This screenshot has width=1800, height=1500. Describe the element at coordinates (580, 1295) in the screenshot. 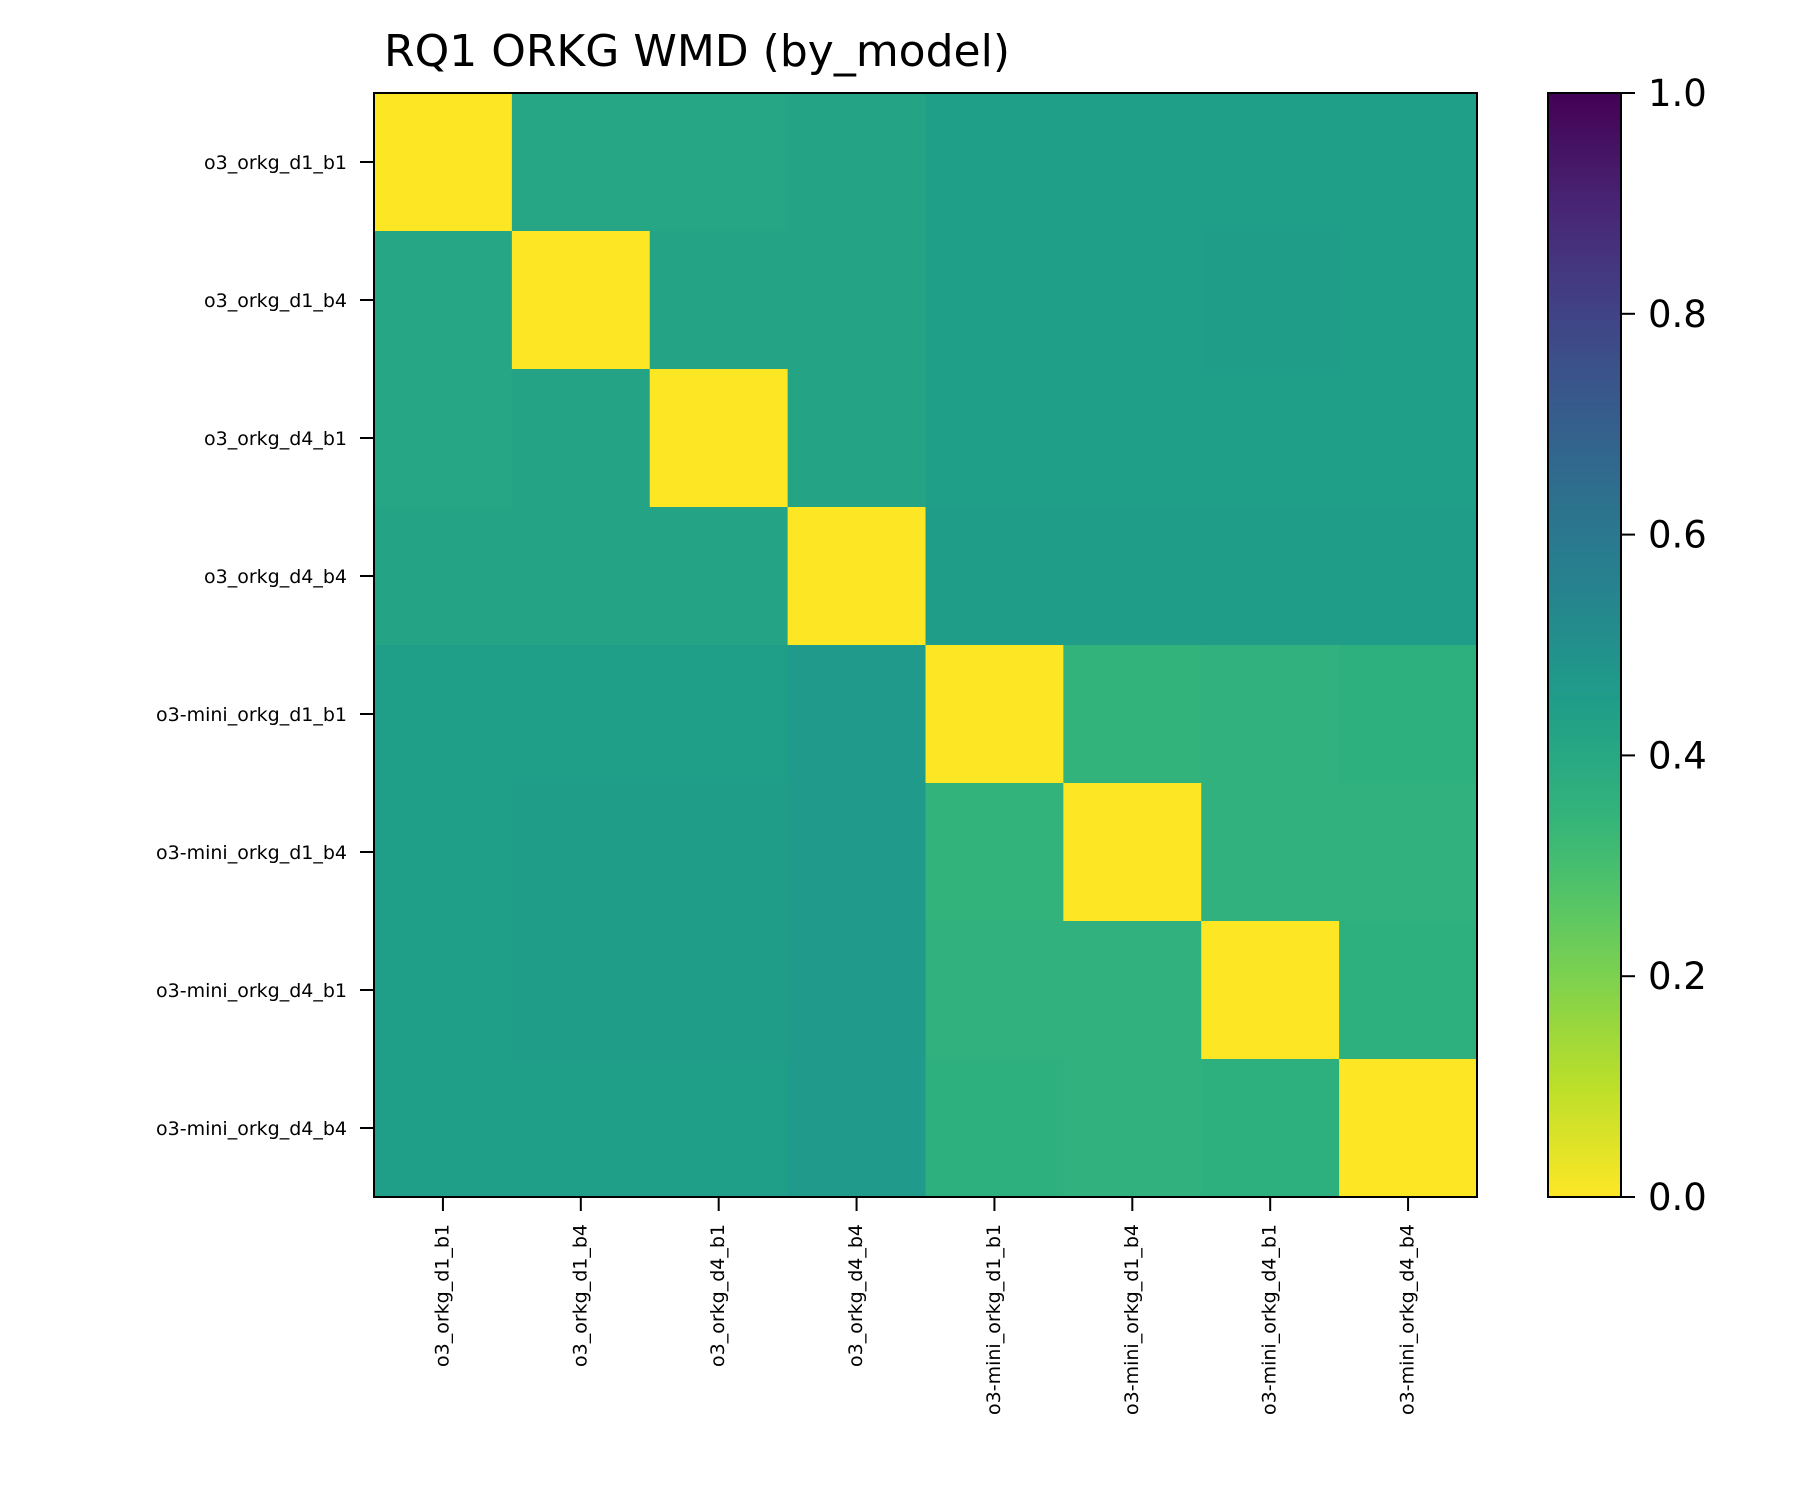

I see `x-tick-label: o3_orkg_d1_b4` at that location.